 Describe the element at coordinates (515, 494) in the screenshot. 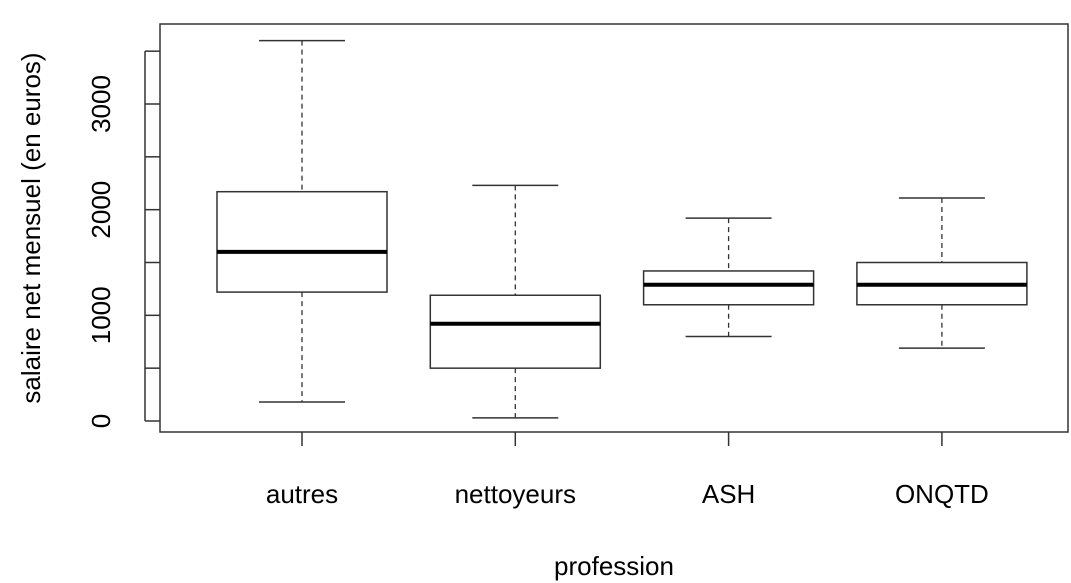

I see `x-tick-label: nettoyeurs` at that location.